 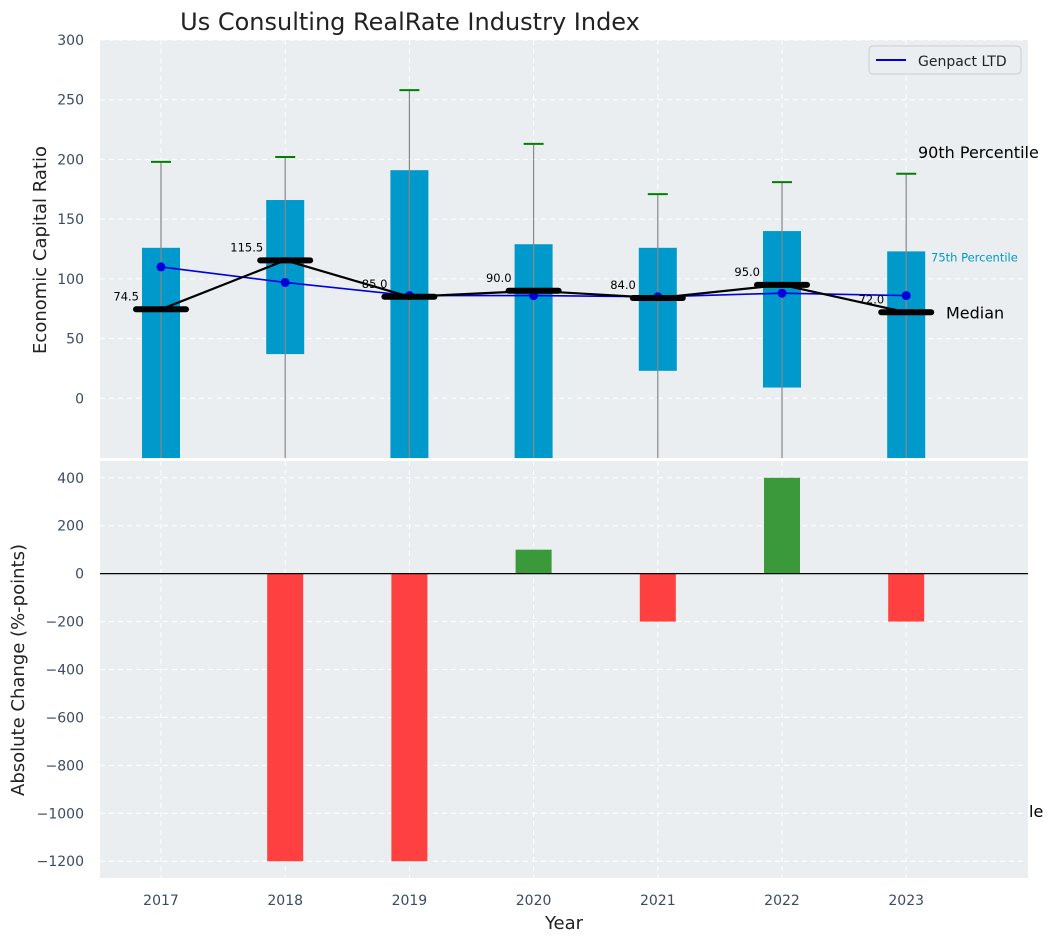 I want to click on top-y-tick-label: 0, so click(x=79, y=399).